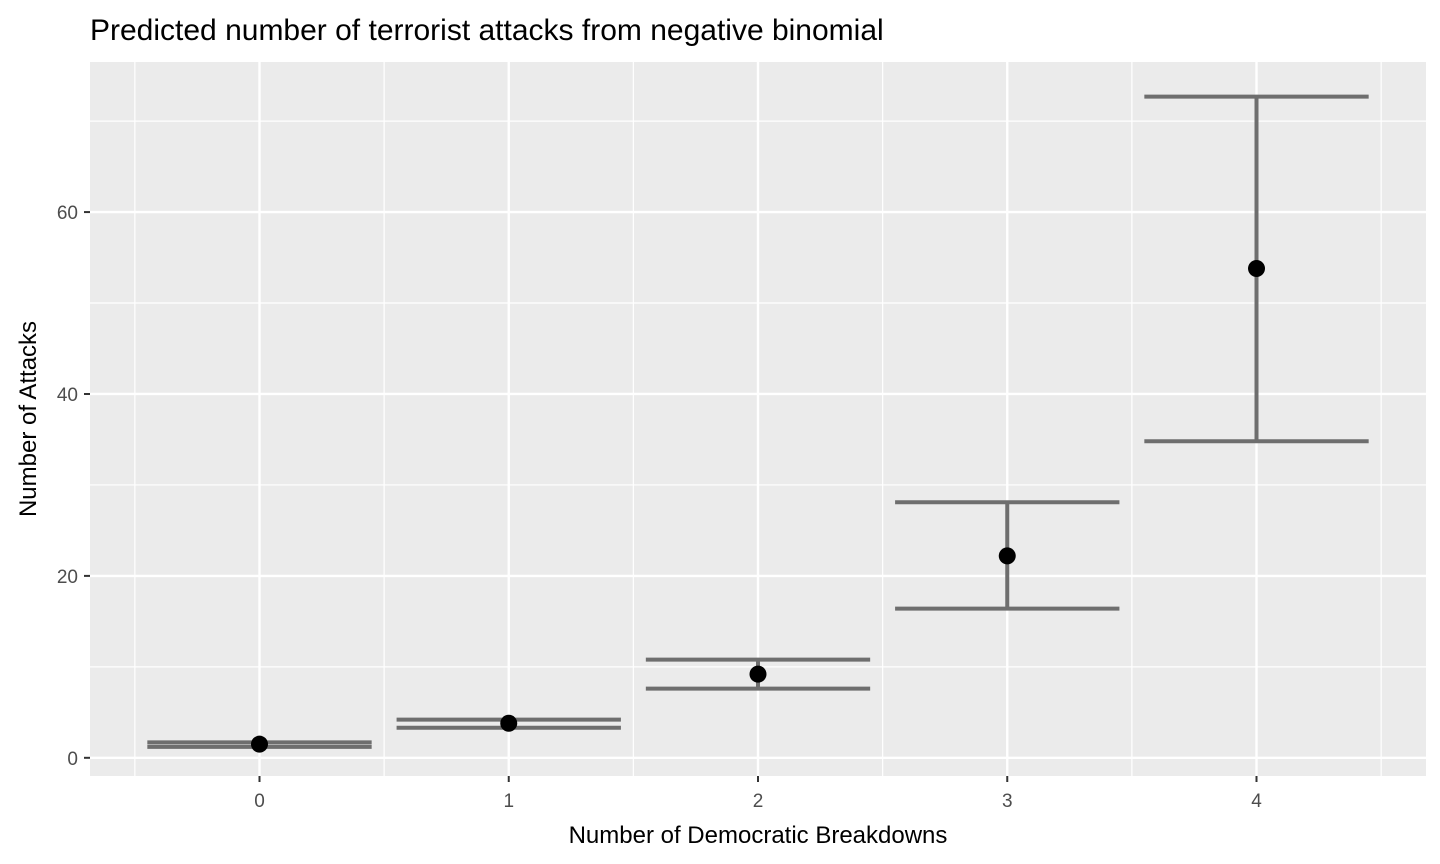 The height and width of the screenshot is (864, 1440). Describe the element at coordinates (758, 801) in the screenshot. I see `x-tick-label: 2` at that location.